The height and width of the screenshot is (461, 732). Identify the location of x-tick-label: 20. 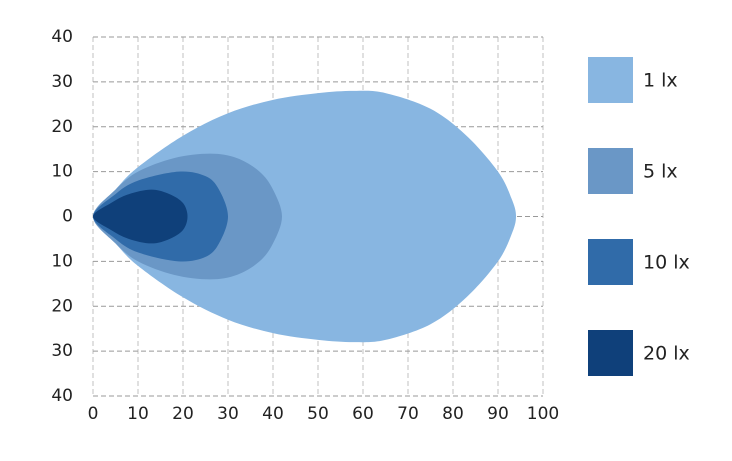
(183, 414).